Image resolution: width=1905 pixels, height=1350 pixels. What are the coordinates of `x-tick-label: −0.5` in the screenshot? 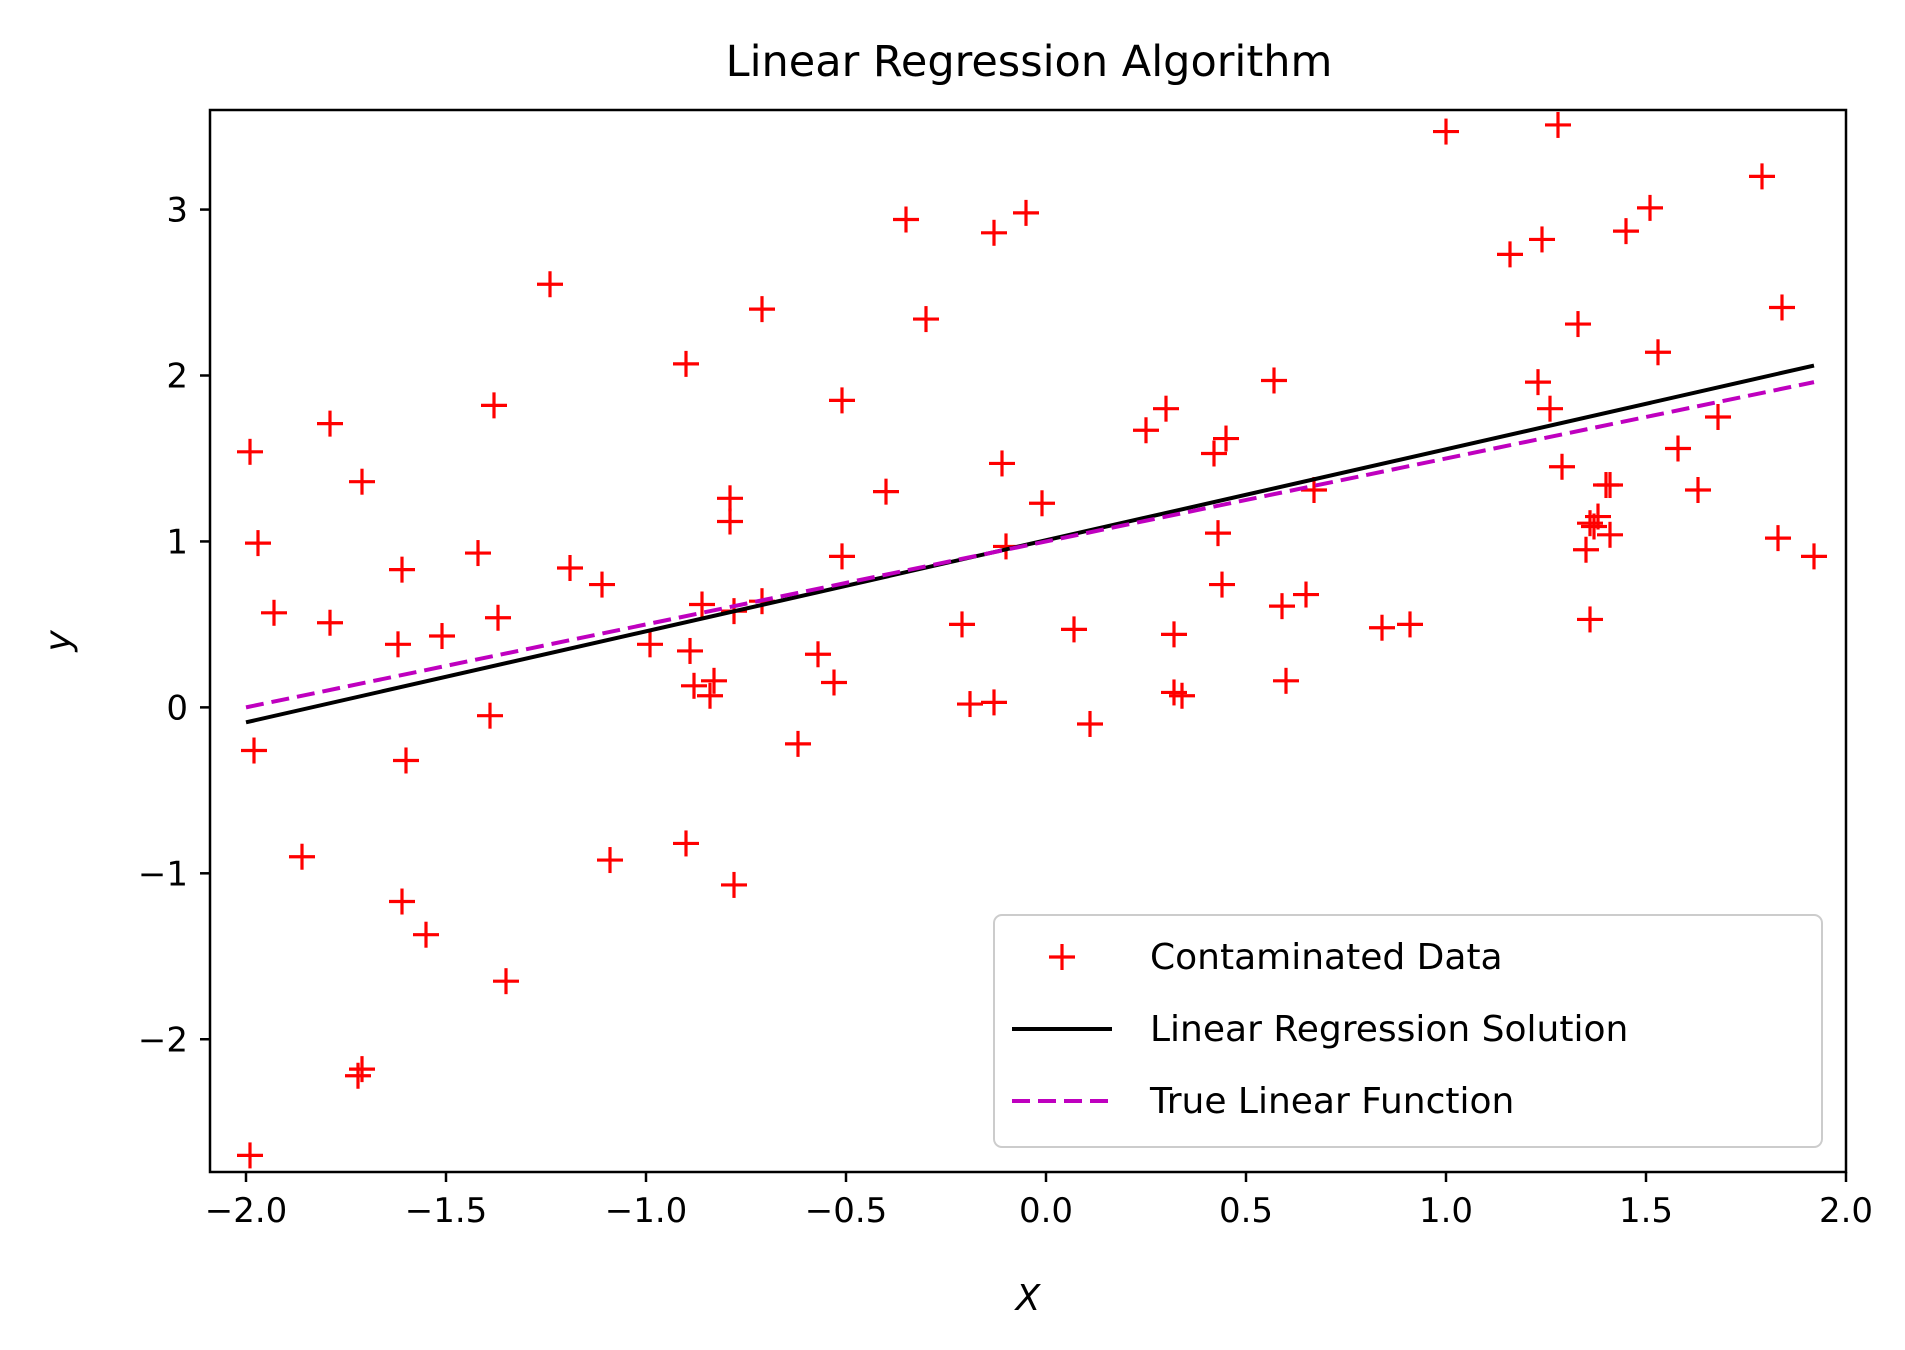 It's located at (846, 1211).